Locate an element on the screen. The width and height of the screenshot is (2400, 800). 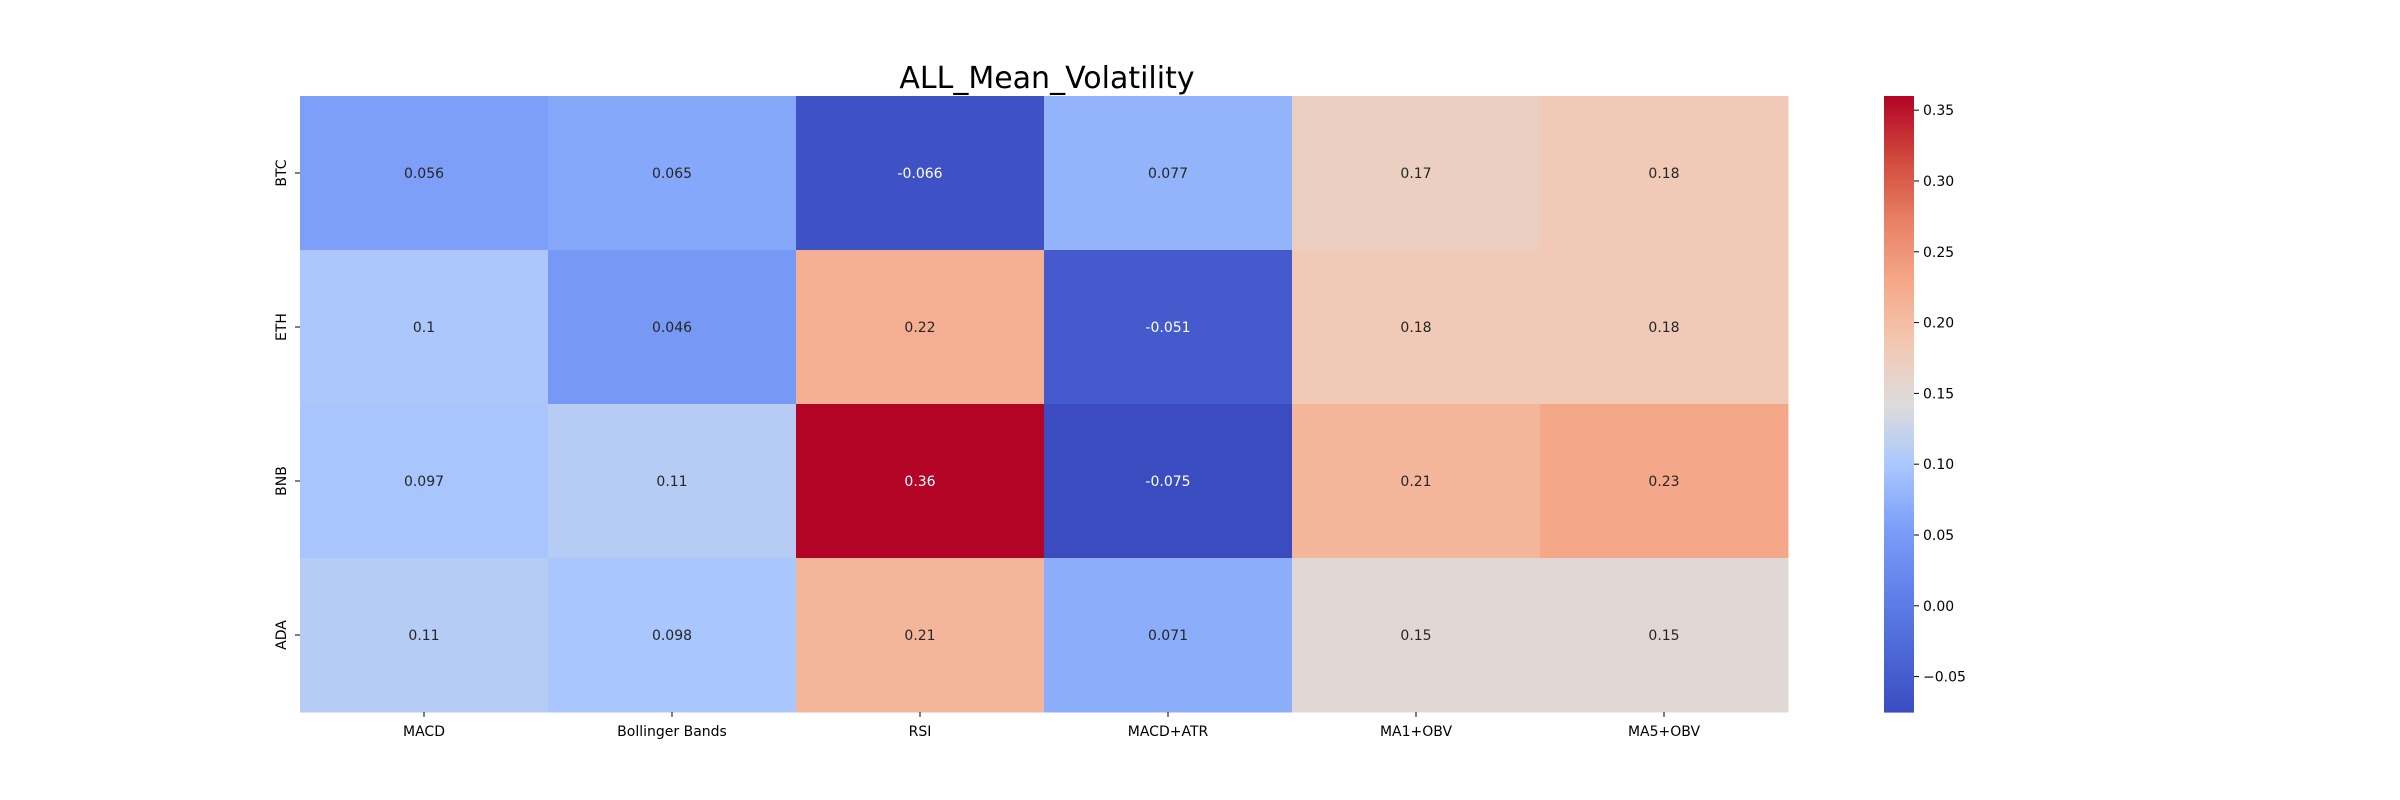
cell-value-label: 0.22 is located at coordinates (919, 328).